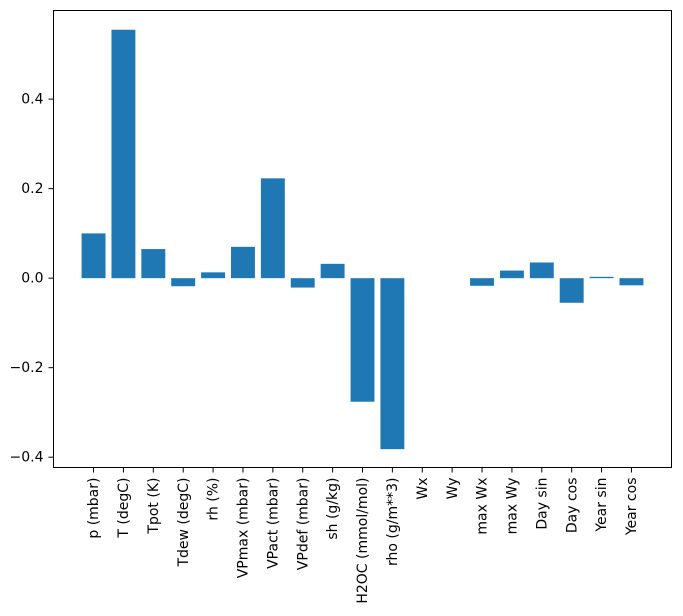 Image resolution: width=683 pixels, height=616 pixels. I want to click on y-tick-label: 0.0, so click(32, 279).